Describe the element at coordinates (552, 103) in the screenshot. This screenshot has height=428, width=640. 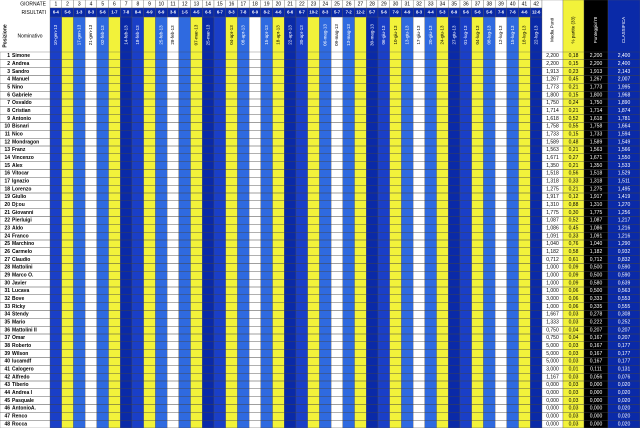
I see `stat-value: 1,750` at that location.